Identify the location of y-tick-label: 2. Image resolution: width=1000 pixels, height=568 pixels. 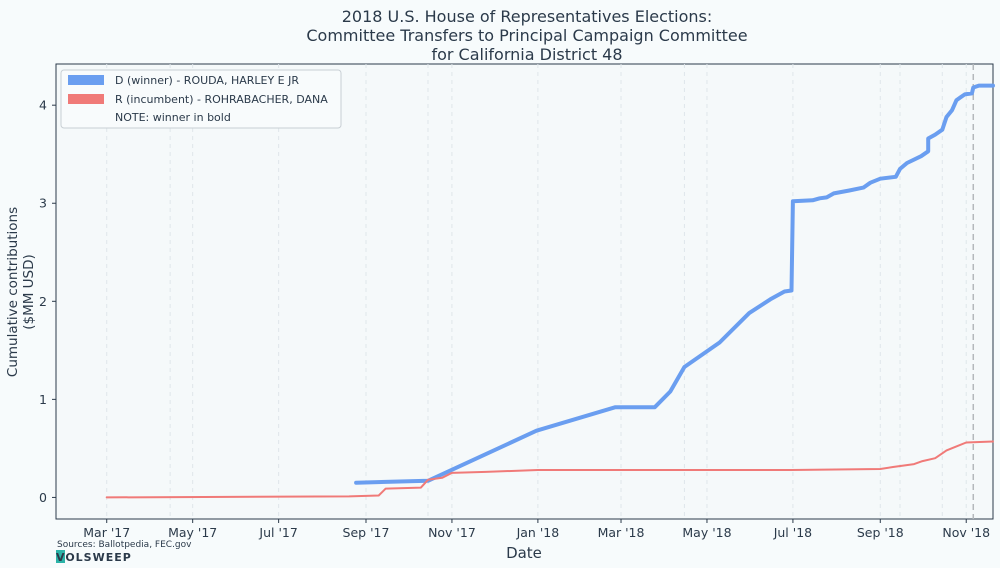
(43, 301).